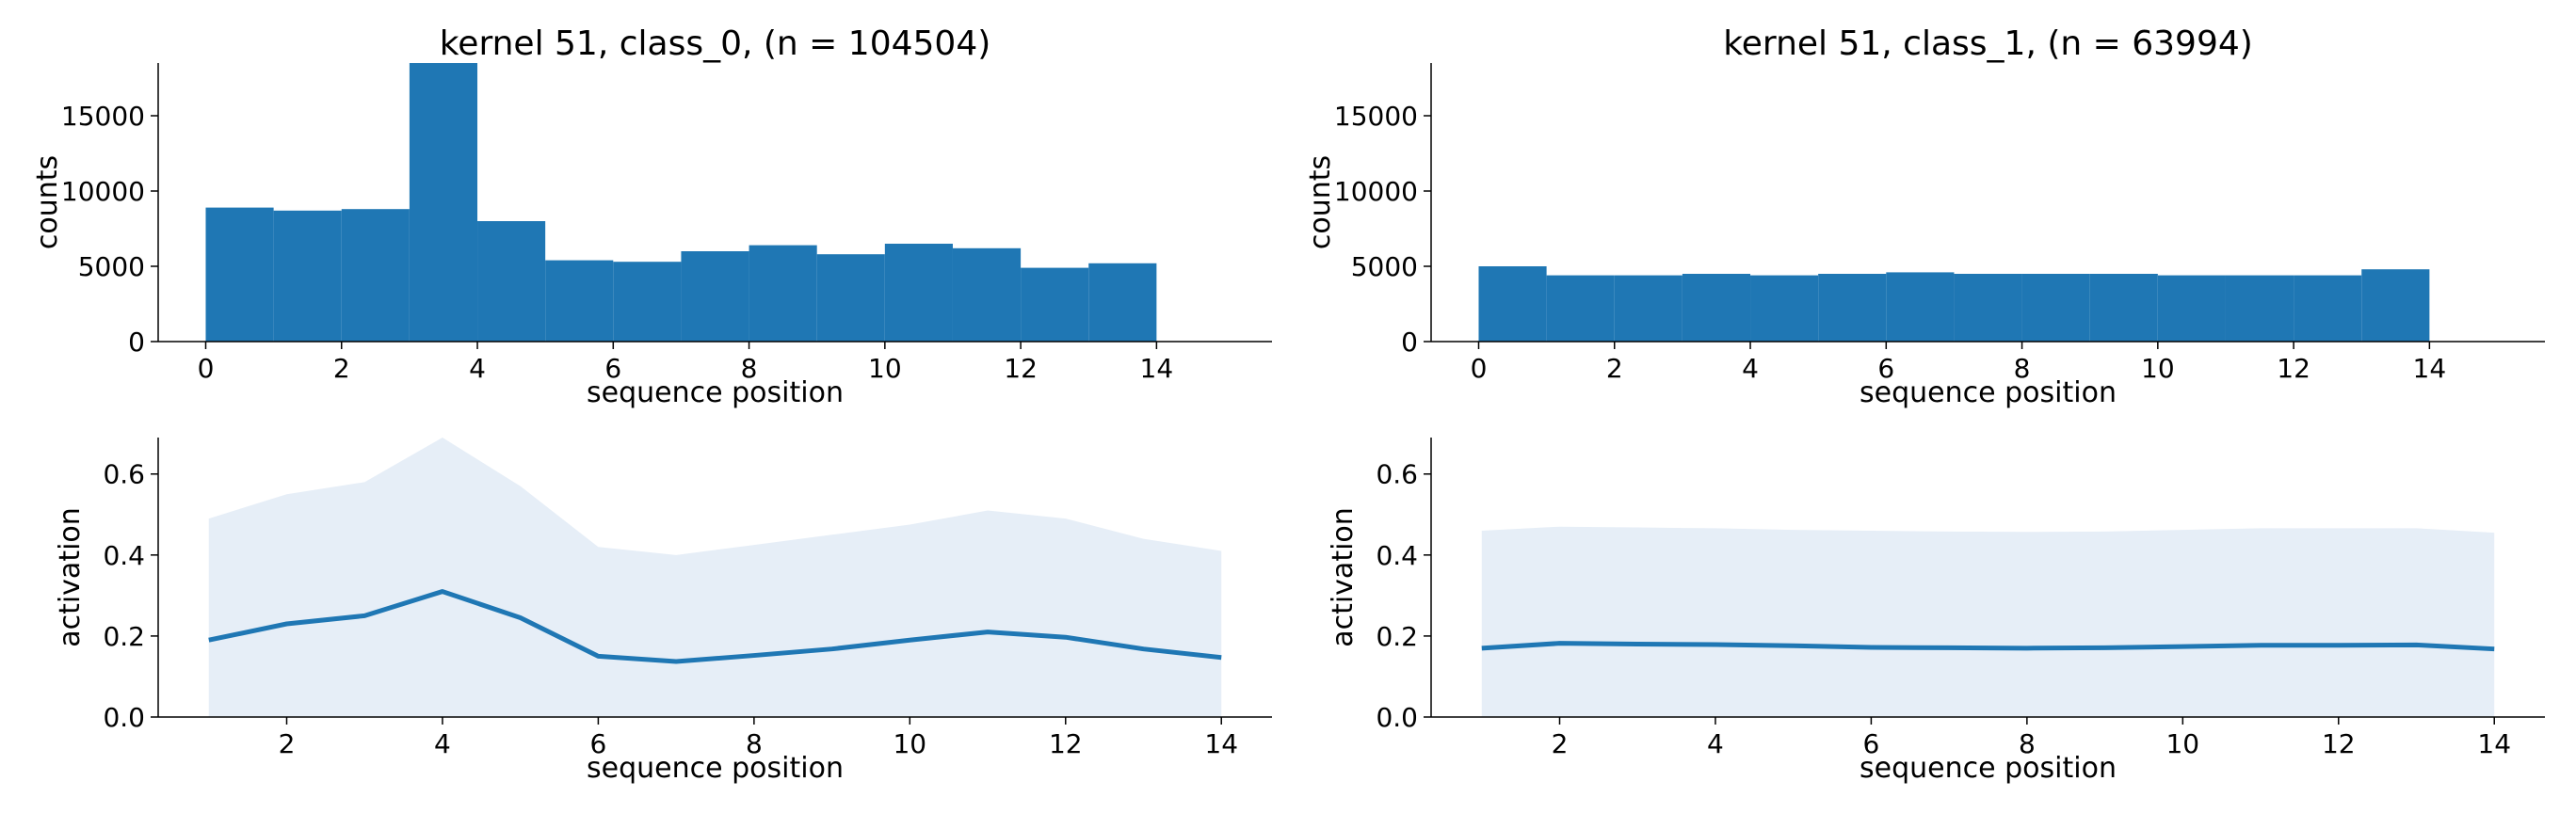 Image resolution: width=2576 pixels, height=813 pixels. Describe the element at coordinates (715, 43) in the screenshot. I see `chart-title: kernel 51, class_0, (n = 104504)` at that location.